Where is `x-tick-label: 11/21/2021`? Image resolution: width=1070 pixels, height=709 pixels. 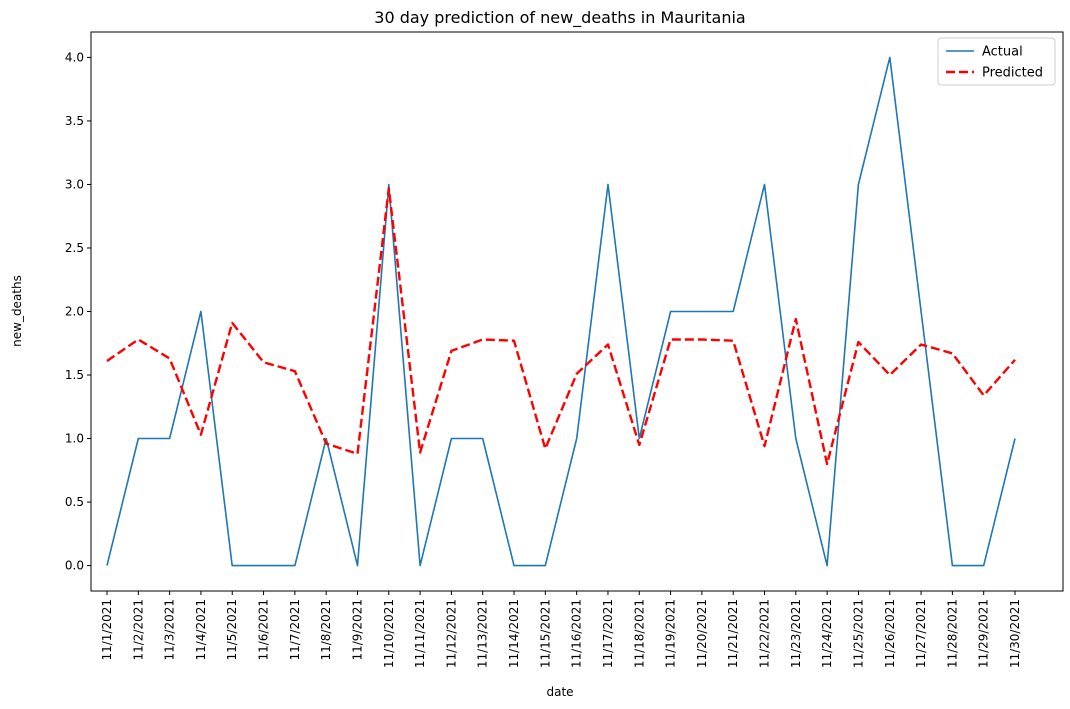
x-tick-label: 11/21/2021 is located at coordinates (733, 633).